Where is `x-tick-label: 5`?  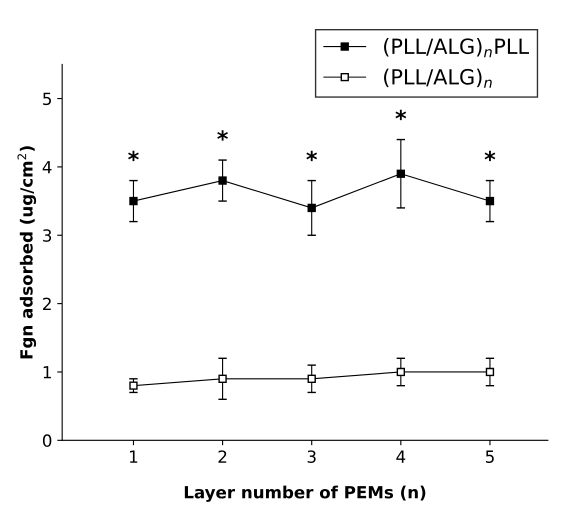 x-tick-label: 5 is located at coordinates (490, 456).